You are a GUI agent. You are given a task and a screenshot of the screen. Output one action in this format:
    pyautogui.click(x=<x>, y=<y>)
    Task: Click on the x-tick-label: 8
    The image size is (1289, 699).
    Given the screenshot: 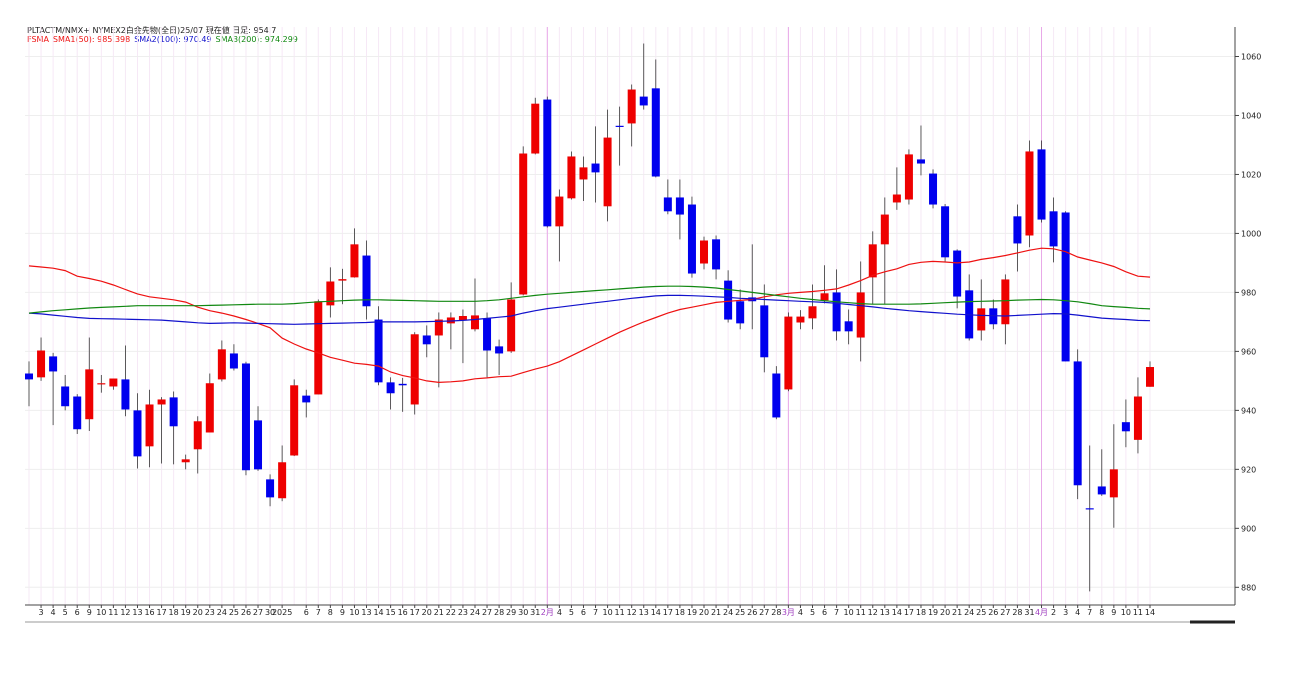 What is the action you would take?
    pyautogui.click(x=1101, y=612)
    